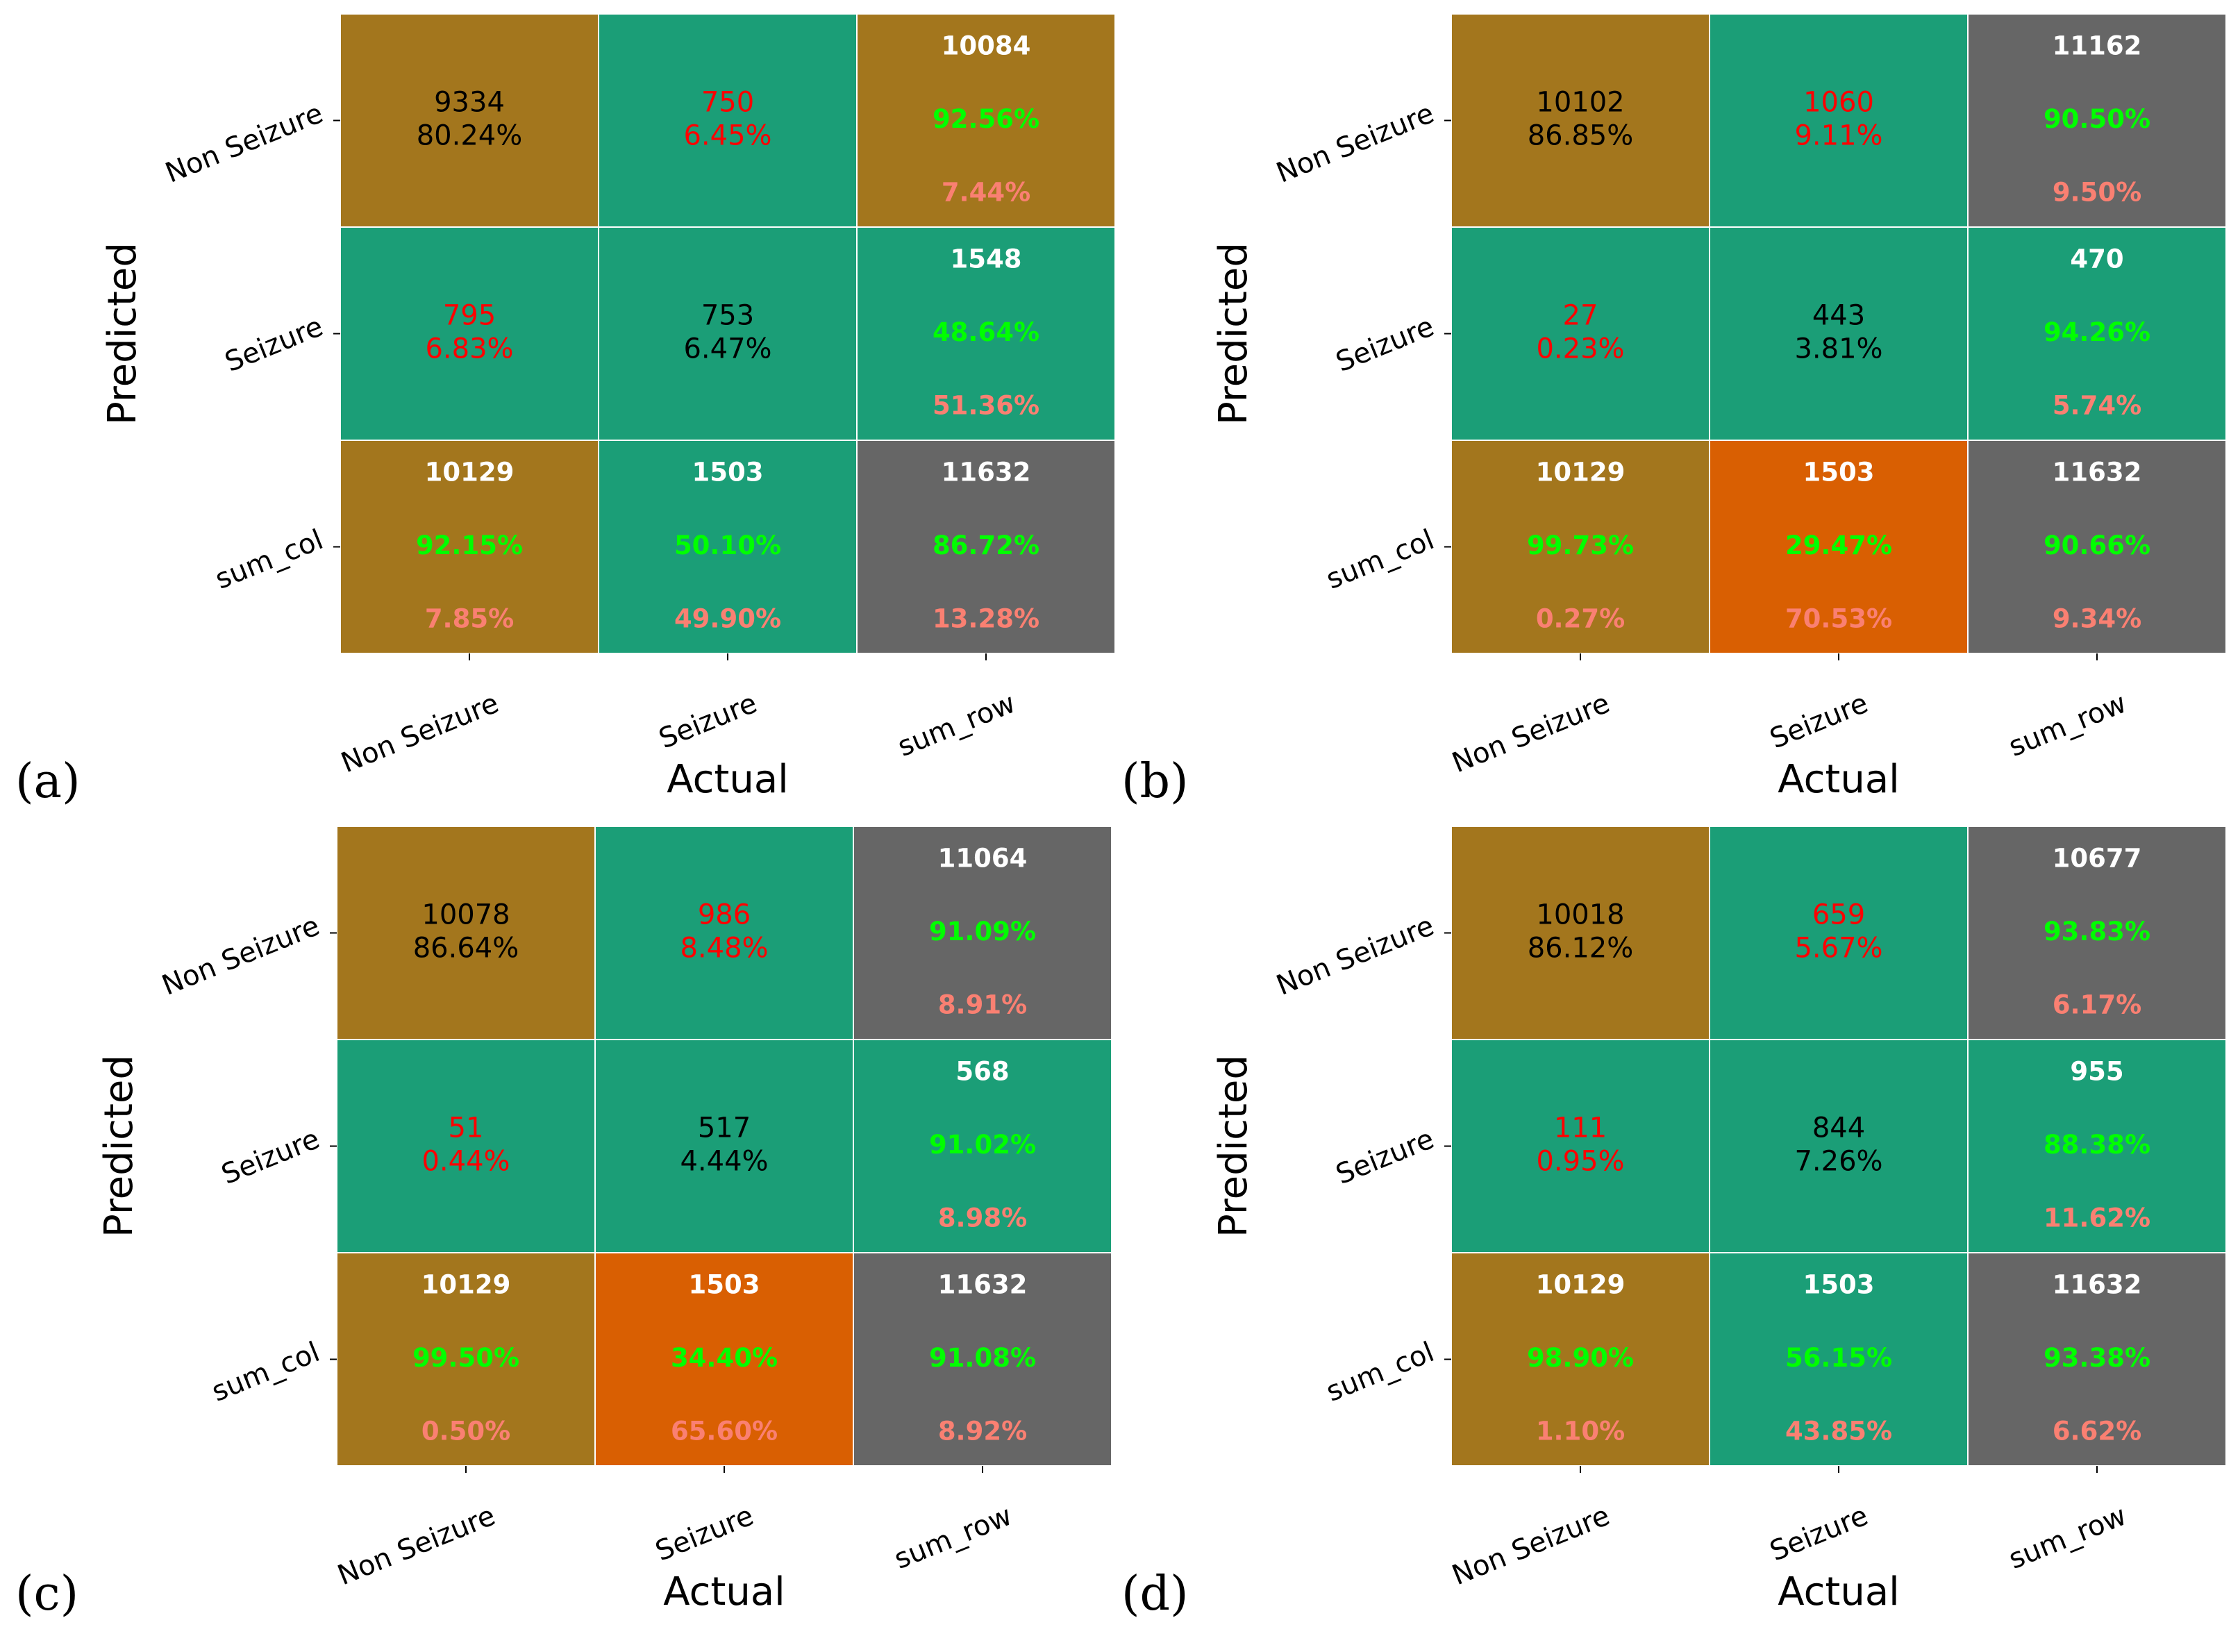  What do you see at coordinates (1838, 349) in the screenshot?
I see `cell-percent: 3.81%` at bounding box center [1838, 349].